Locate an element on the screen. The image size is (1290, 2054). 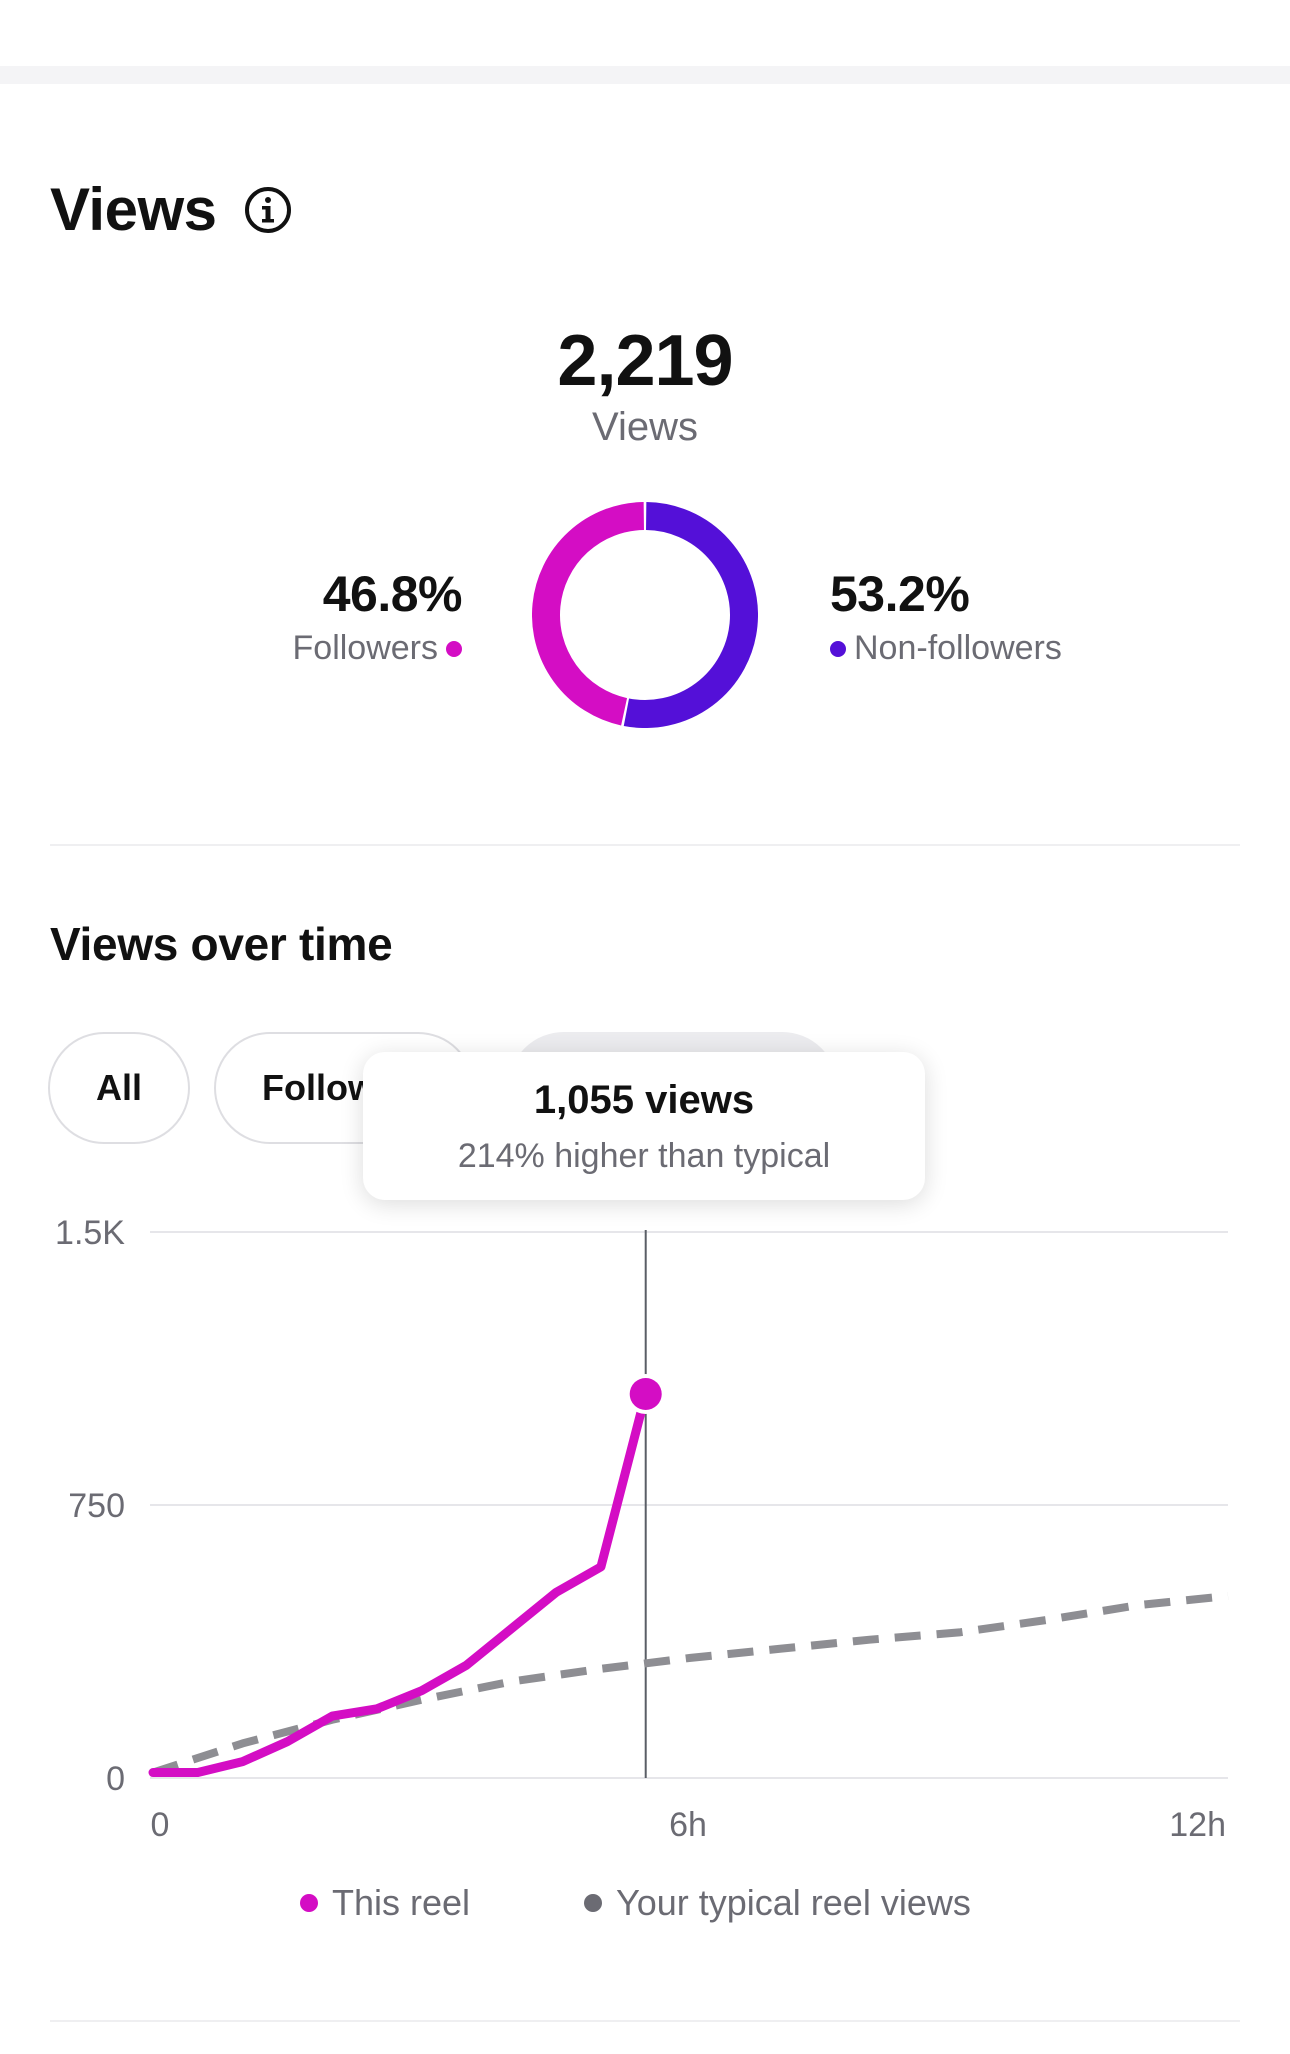
non-followers-percent: 53.2% is located at coordinates (900, 594).